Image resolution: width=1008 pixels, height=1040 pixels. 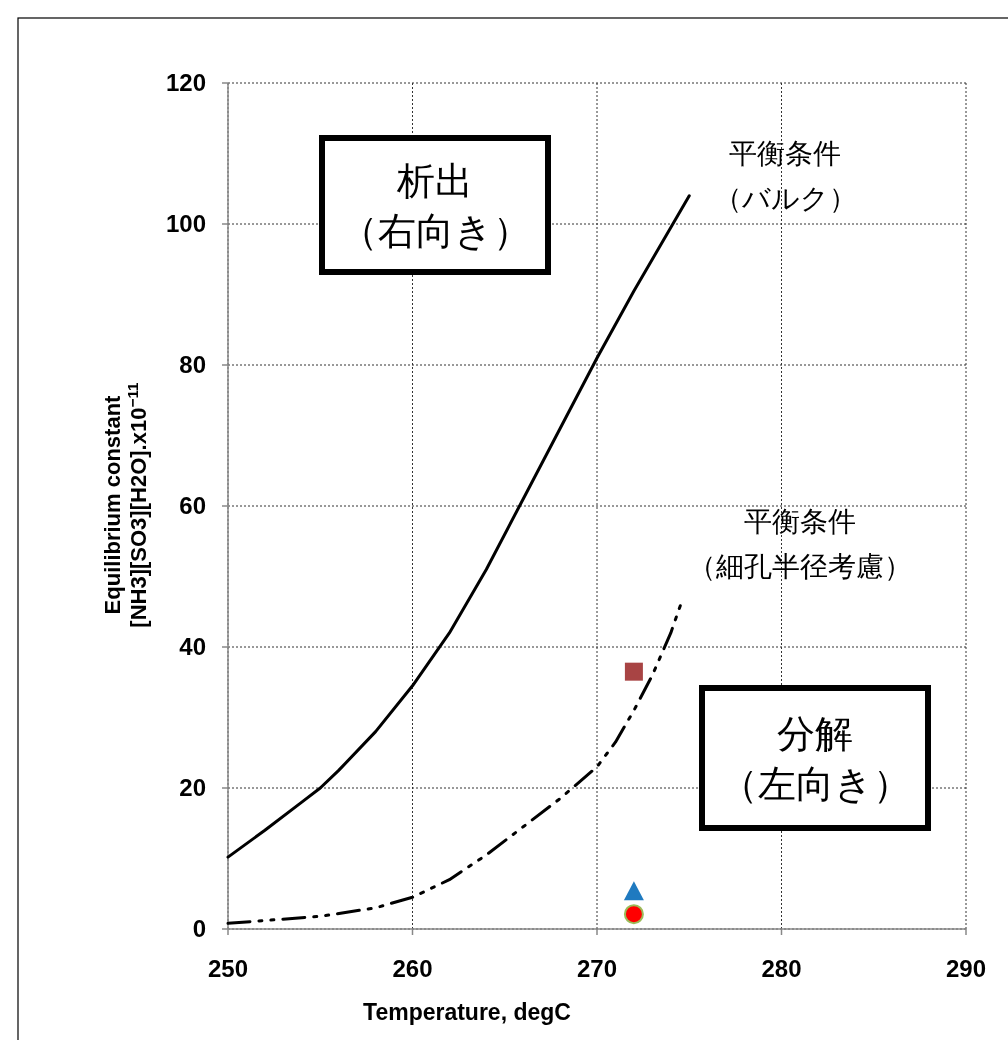 I want to click on series-label: 平衡条件（細孔半径考慮）, so click(x=799, y=544).